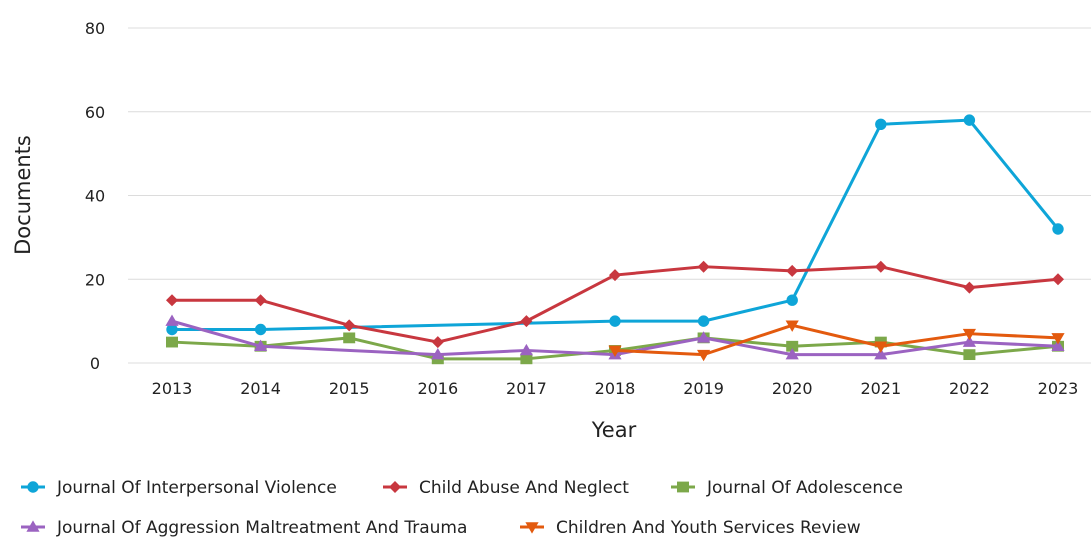 This screenshot has height=540, width=1091. What do you see at coordinates (349, 388) in the screenshot?
I see `x-tick-label: 2015` at bounding box center [349, 388].